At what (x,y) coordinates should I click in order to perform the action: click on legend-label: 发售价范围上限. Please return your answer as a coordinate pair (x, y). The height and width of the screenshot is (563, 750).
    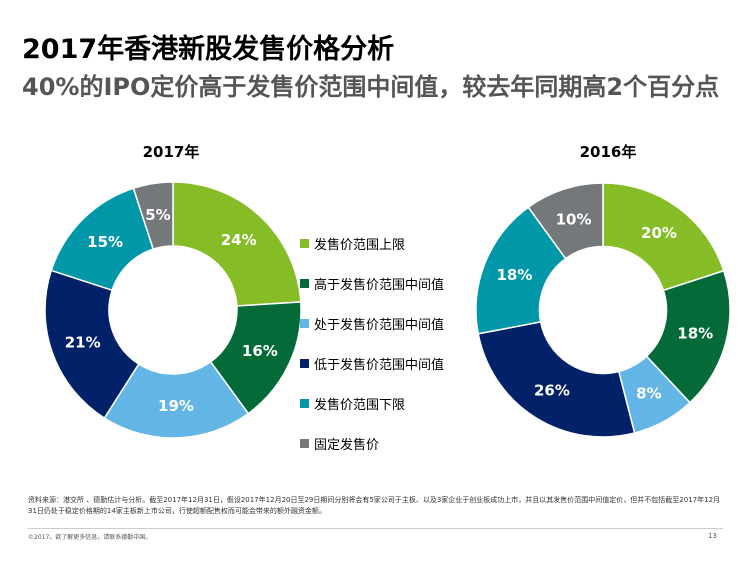
    Looking at the image, I should click on (360, 245).